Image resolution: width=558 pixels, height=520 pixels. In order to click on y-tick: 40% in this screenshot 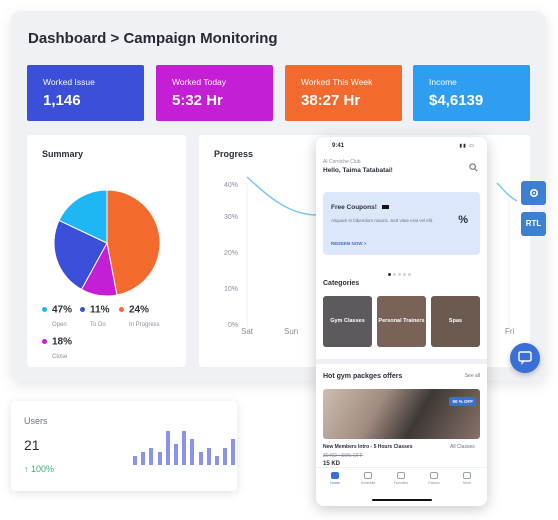, I will do `click(231, 185)`.